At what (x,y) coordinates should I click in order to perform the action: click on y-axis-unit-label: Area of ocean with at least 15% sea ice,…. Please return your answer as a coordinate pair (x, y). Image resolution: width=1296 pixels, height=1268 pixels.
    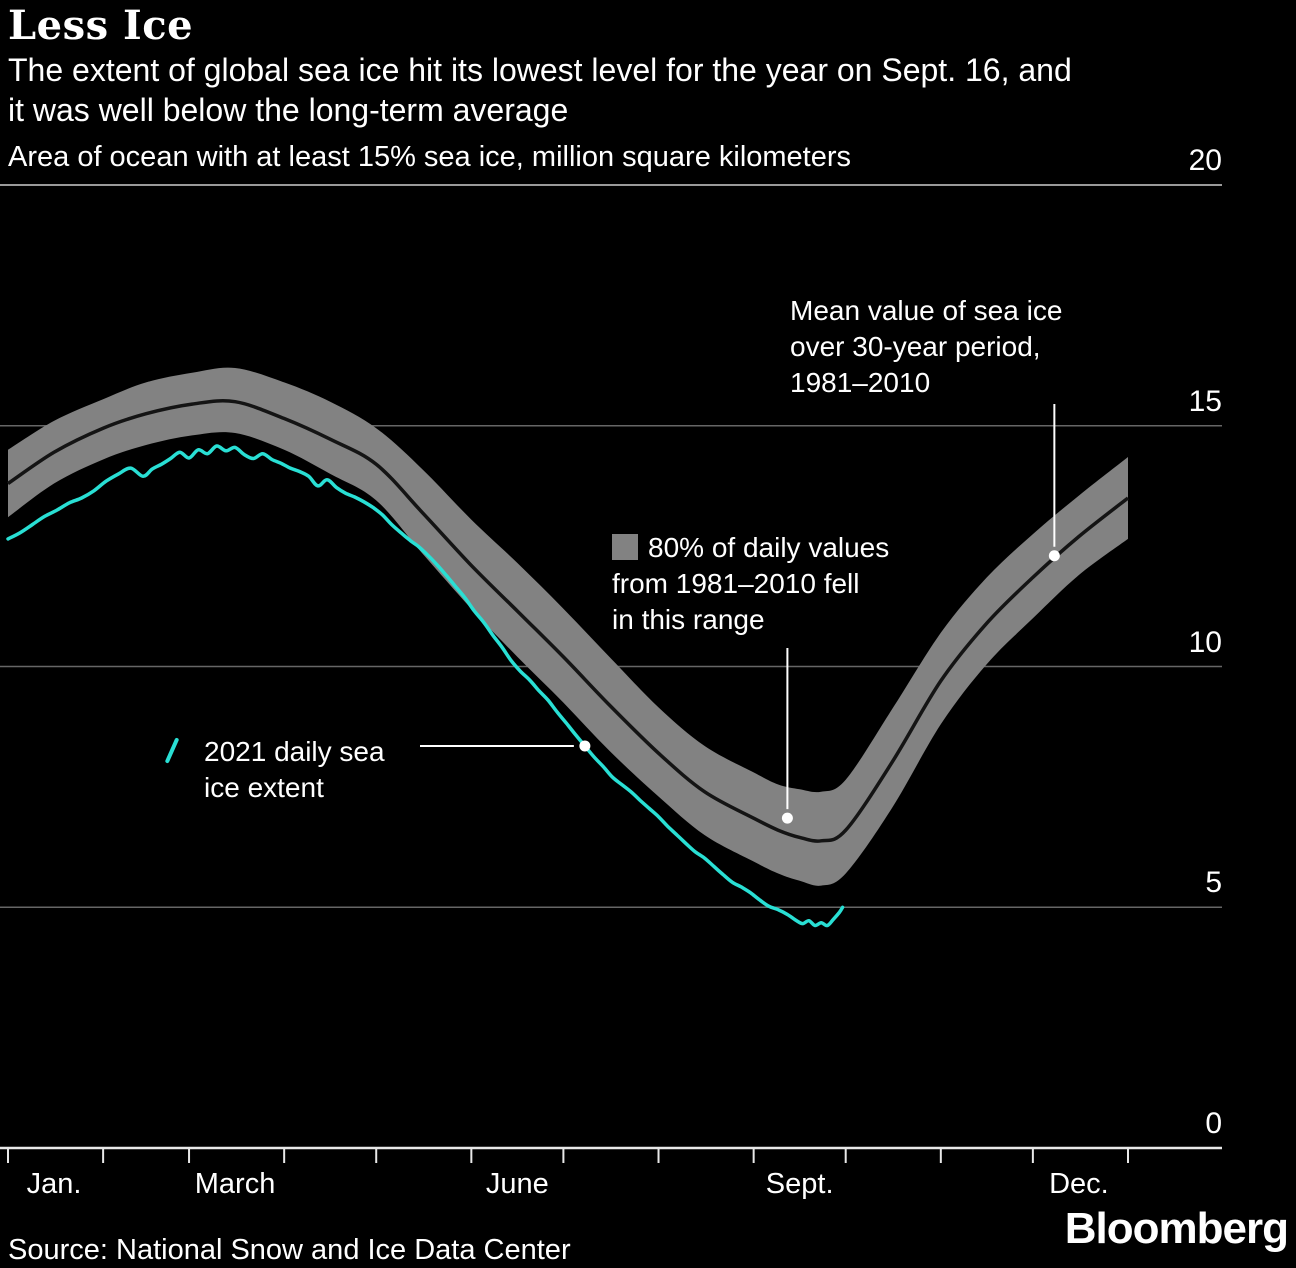
    Looking at the image, I should click on (430, 157).